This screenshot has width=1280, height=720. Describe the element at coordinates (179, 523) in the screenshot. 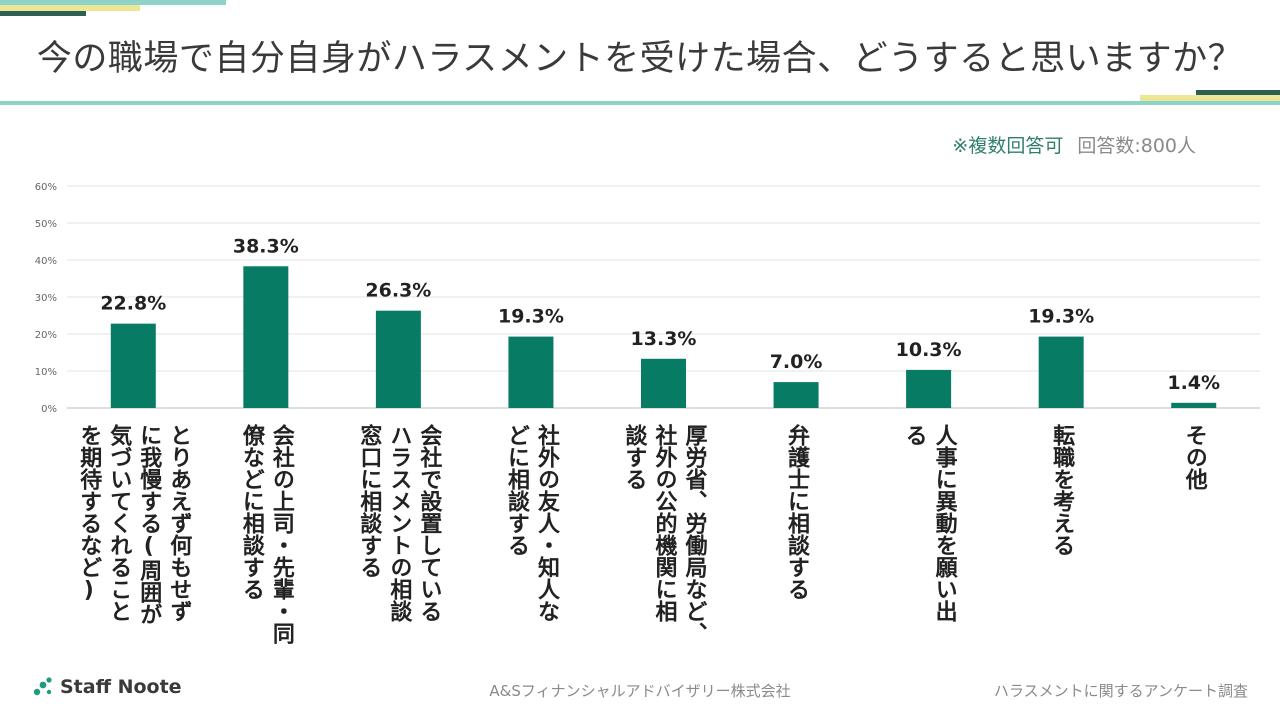

I see `x-tick-label-line: とりあえず何もせず` at that location.